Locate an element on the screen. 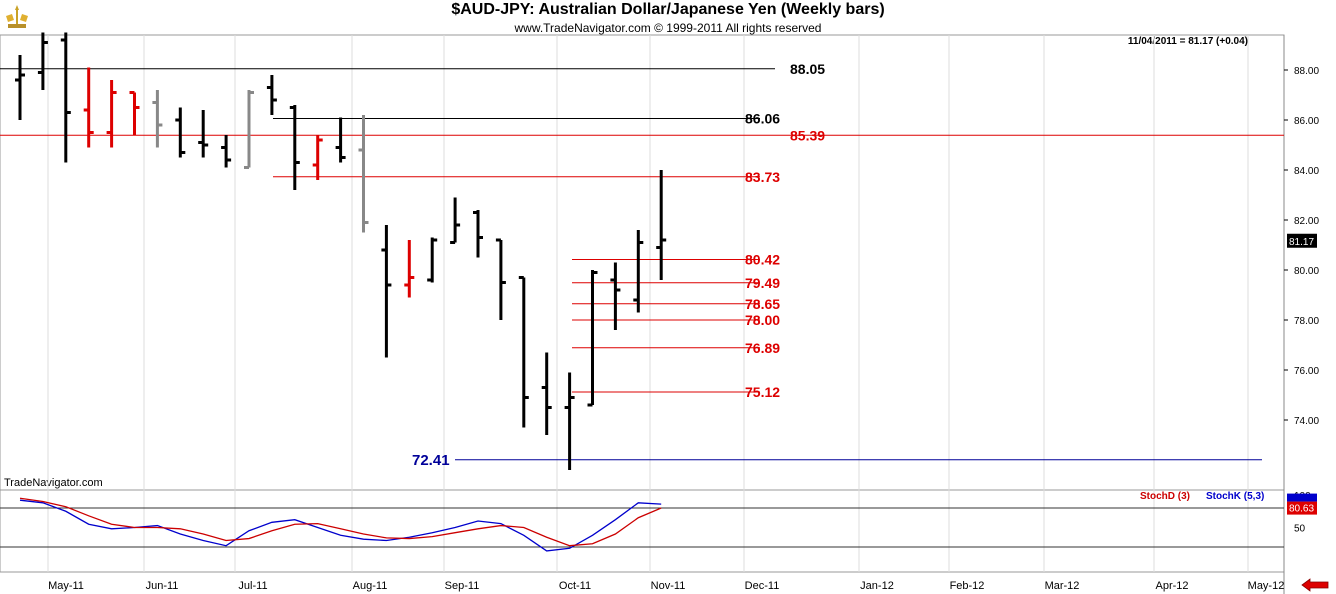  level-label: 78.65 is located at coordinates (762, 304).